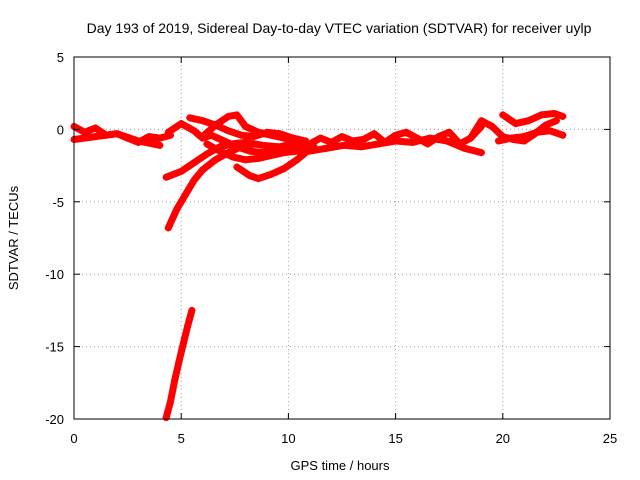 Image resolution: width=640 pixels, height=480 pixels. I want to click on x-tick-label: 0, so click(73, 438).